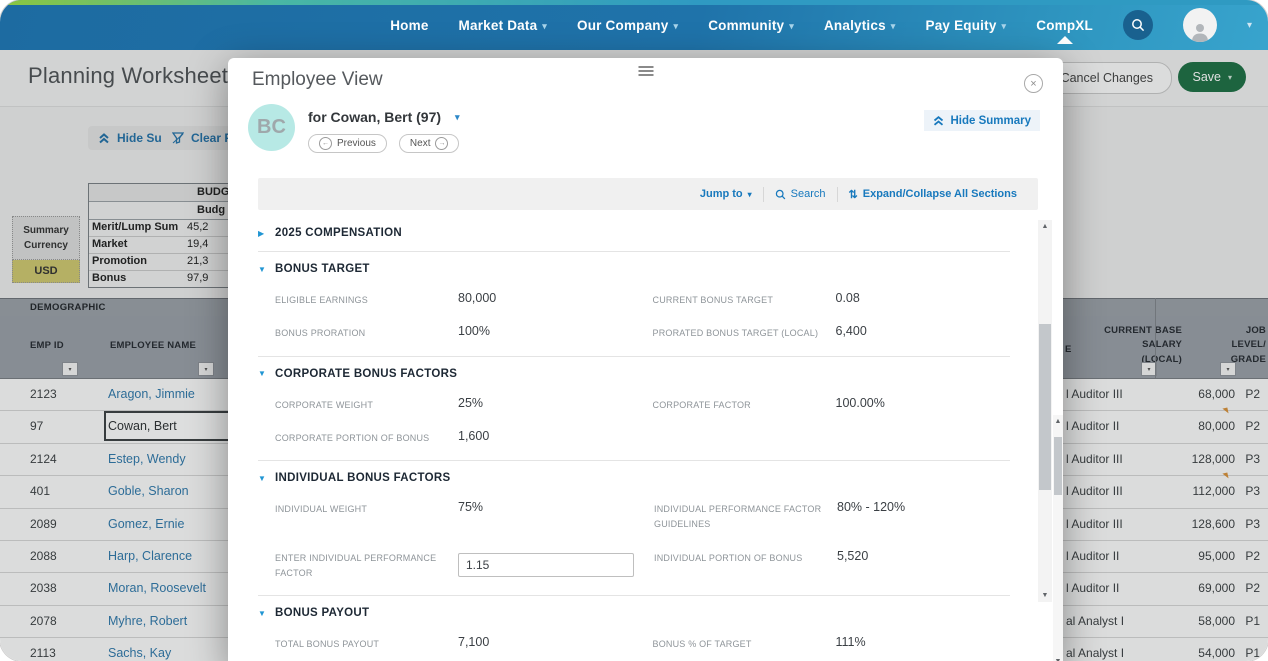  What do you see at coordinates (546, 564) in the screenshot?
I see `individual-performance-factor-input` at bounding box center [546, 564].